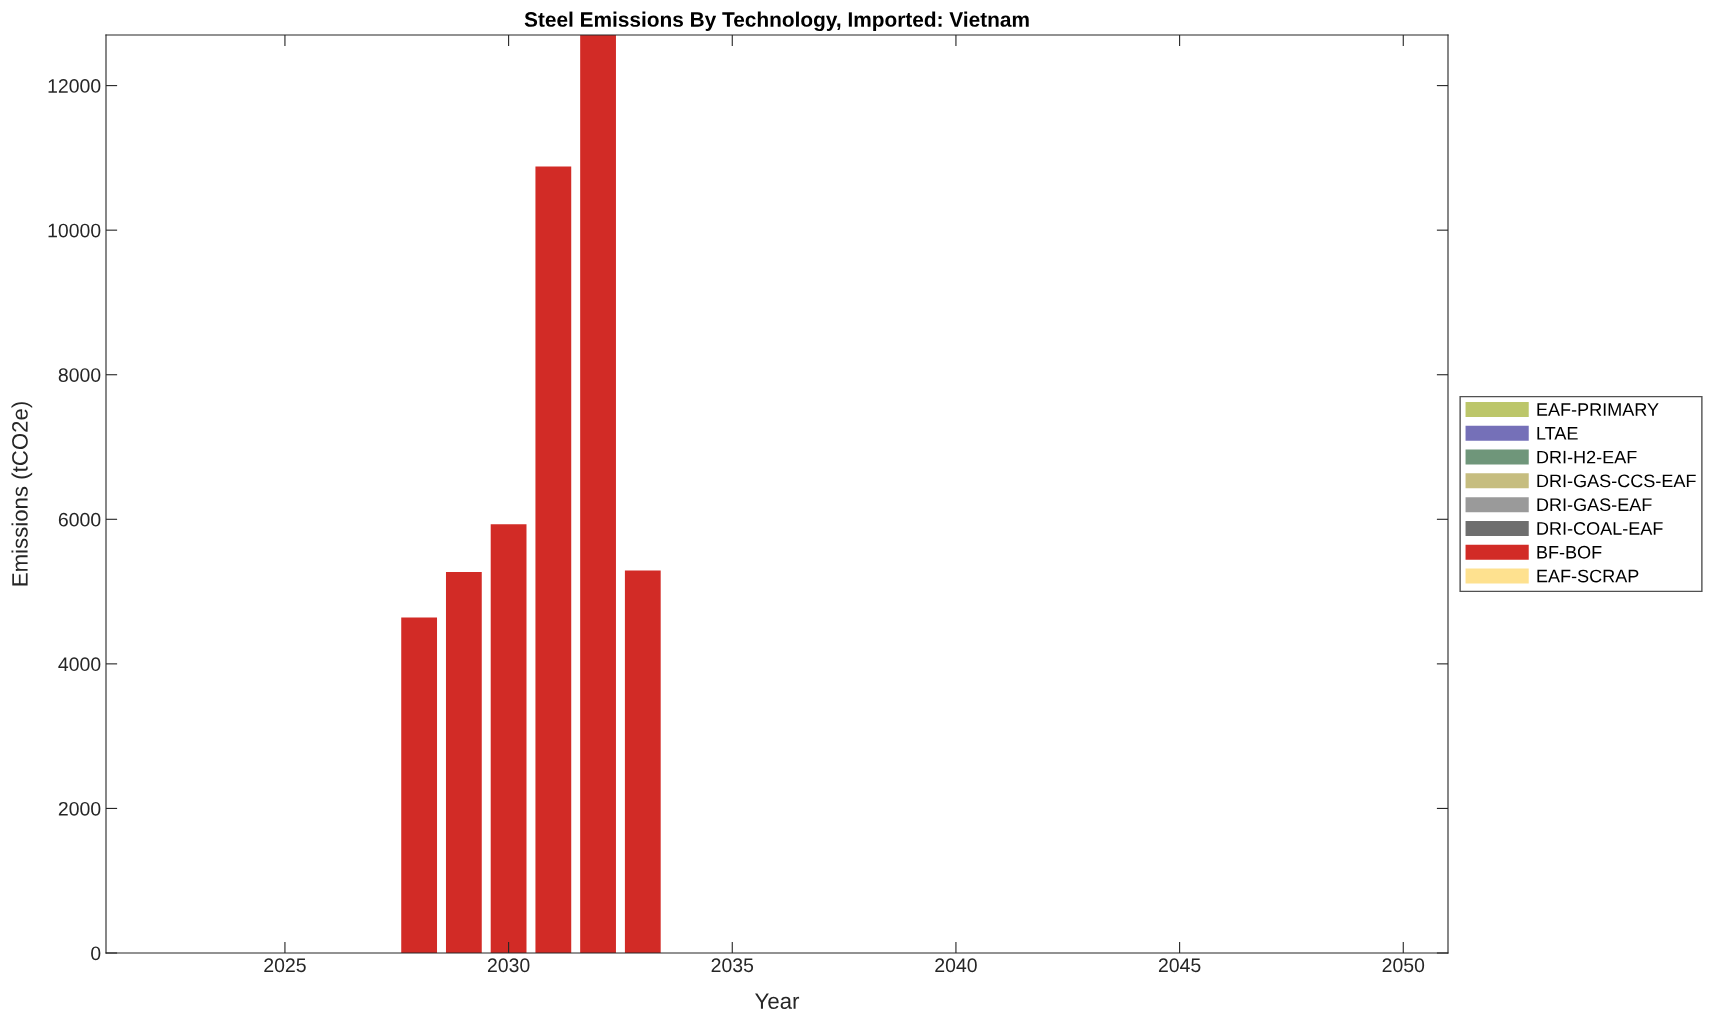 The image size is (1725, 1021). Describe the element at coordinates (776, 21) in the screenshot. I see `chart-title: Steel Emissions By Technology, Imported: Vietnam` at that location.